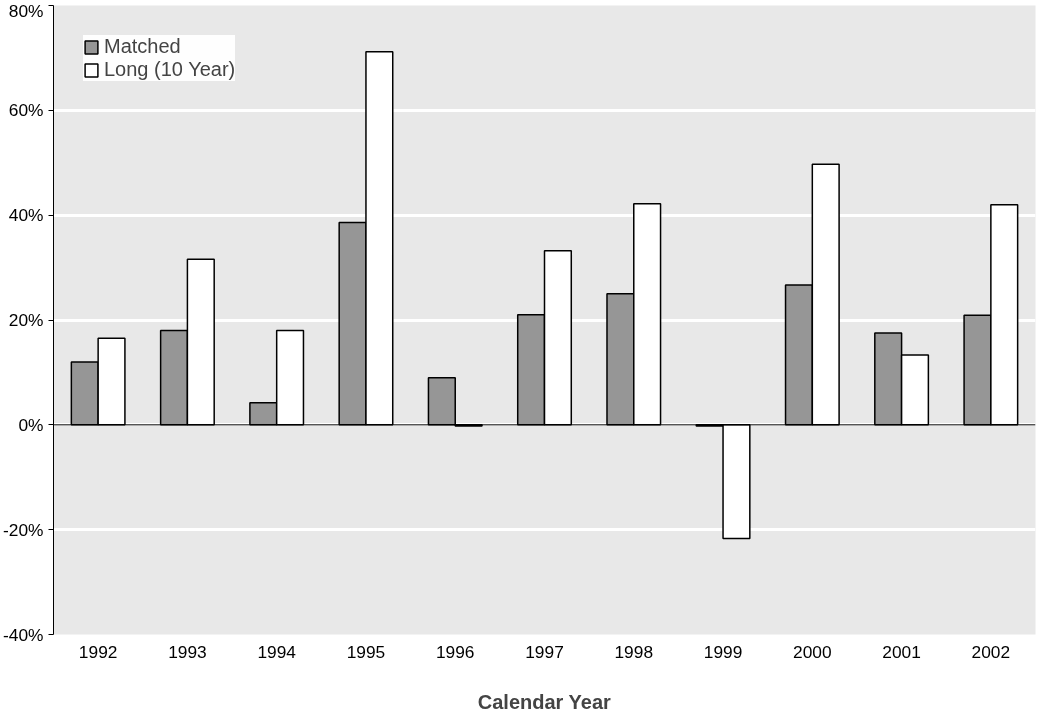 The height and width of the screenshot is (723, 1046). Describe the element at coordinates (26, 215) in the screenshot. I see `y-tick-label: 40%` at that location.